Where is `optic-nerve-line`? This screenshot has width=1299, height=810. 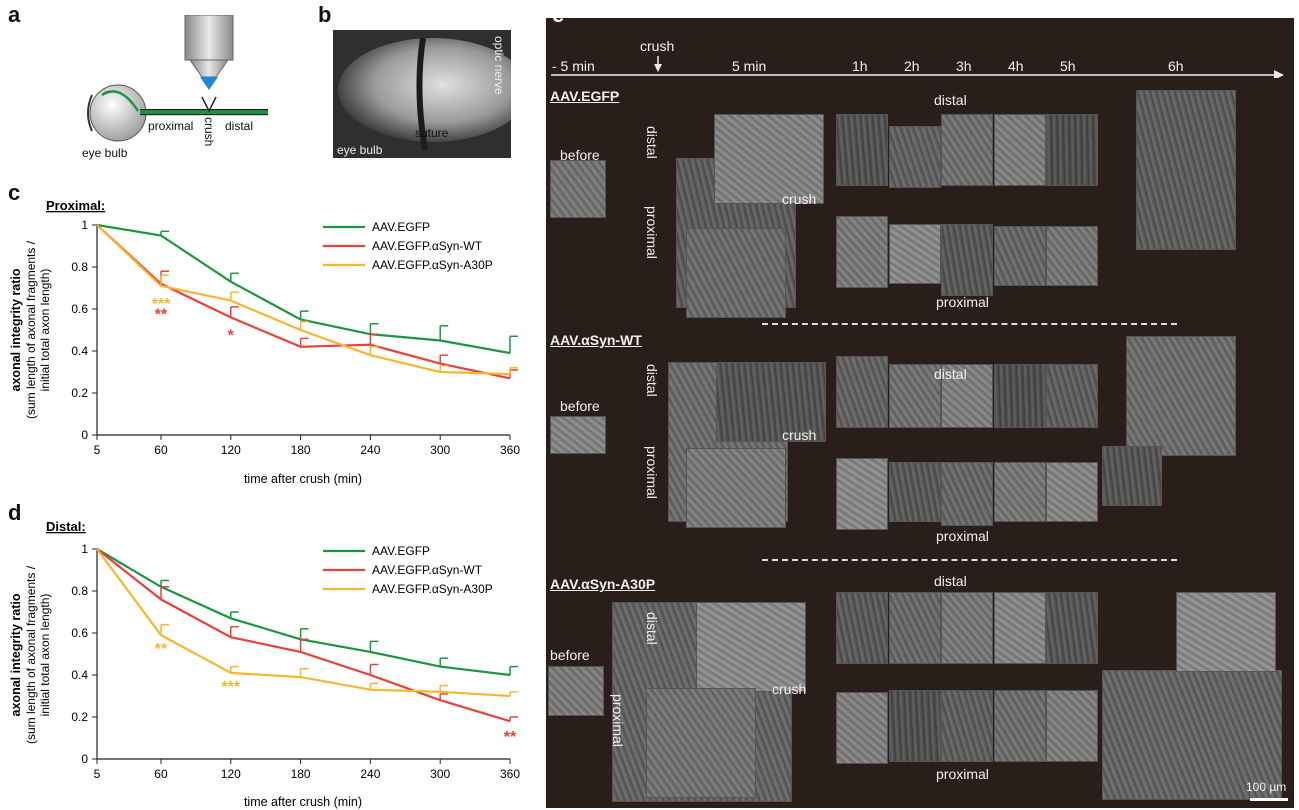 optic-nerve-line is located at coordinates (204, 112).